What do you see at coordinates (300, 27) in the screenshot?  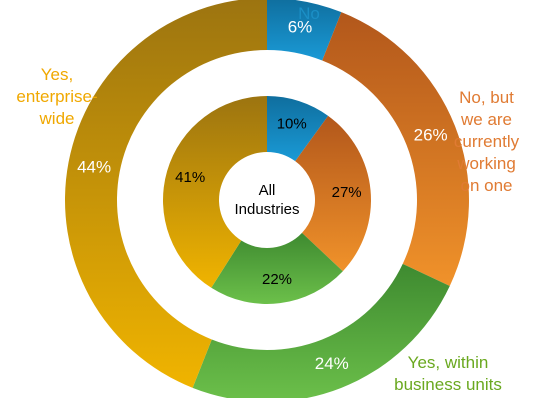 I see `outer-value-label-0: 6%` at bounding box center [300, 27].